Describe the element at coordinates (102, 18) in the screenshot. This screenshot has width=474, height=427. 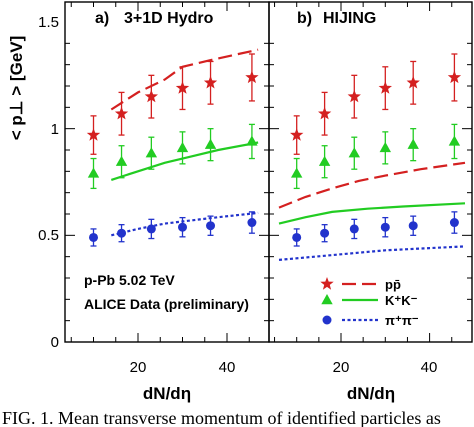
I see `panel-a-label: a)` at that location.